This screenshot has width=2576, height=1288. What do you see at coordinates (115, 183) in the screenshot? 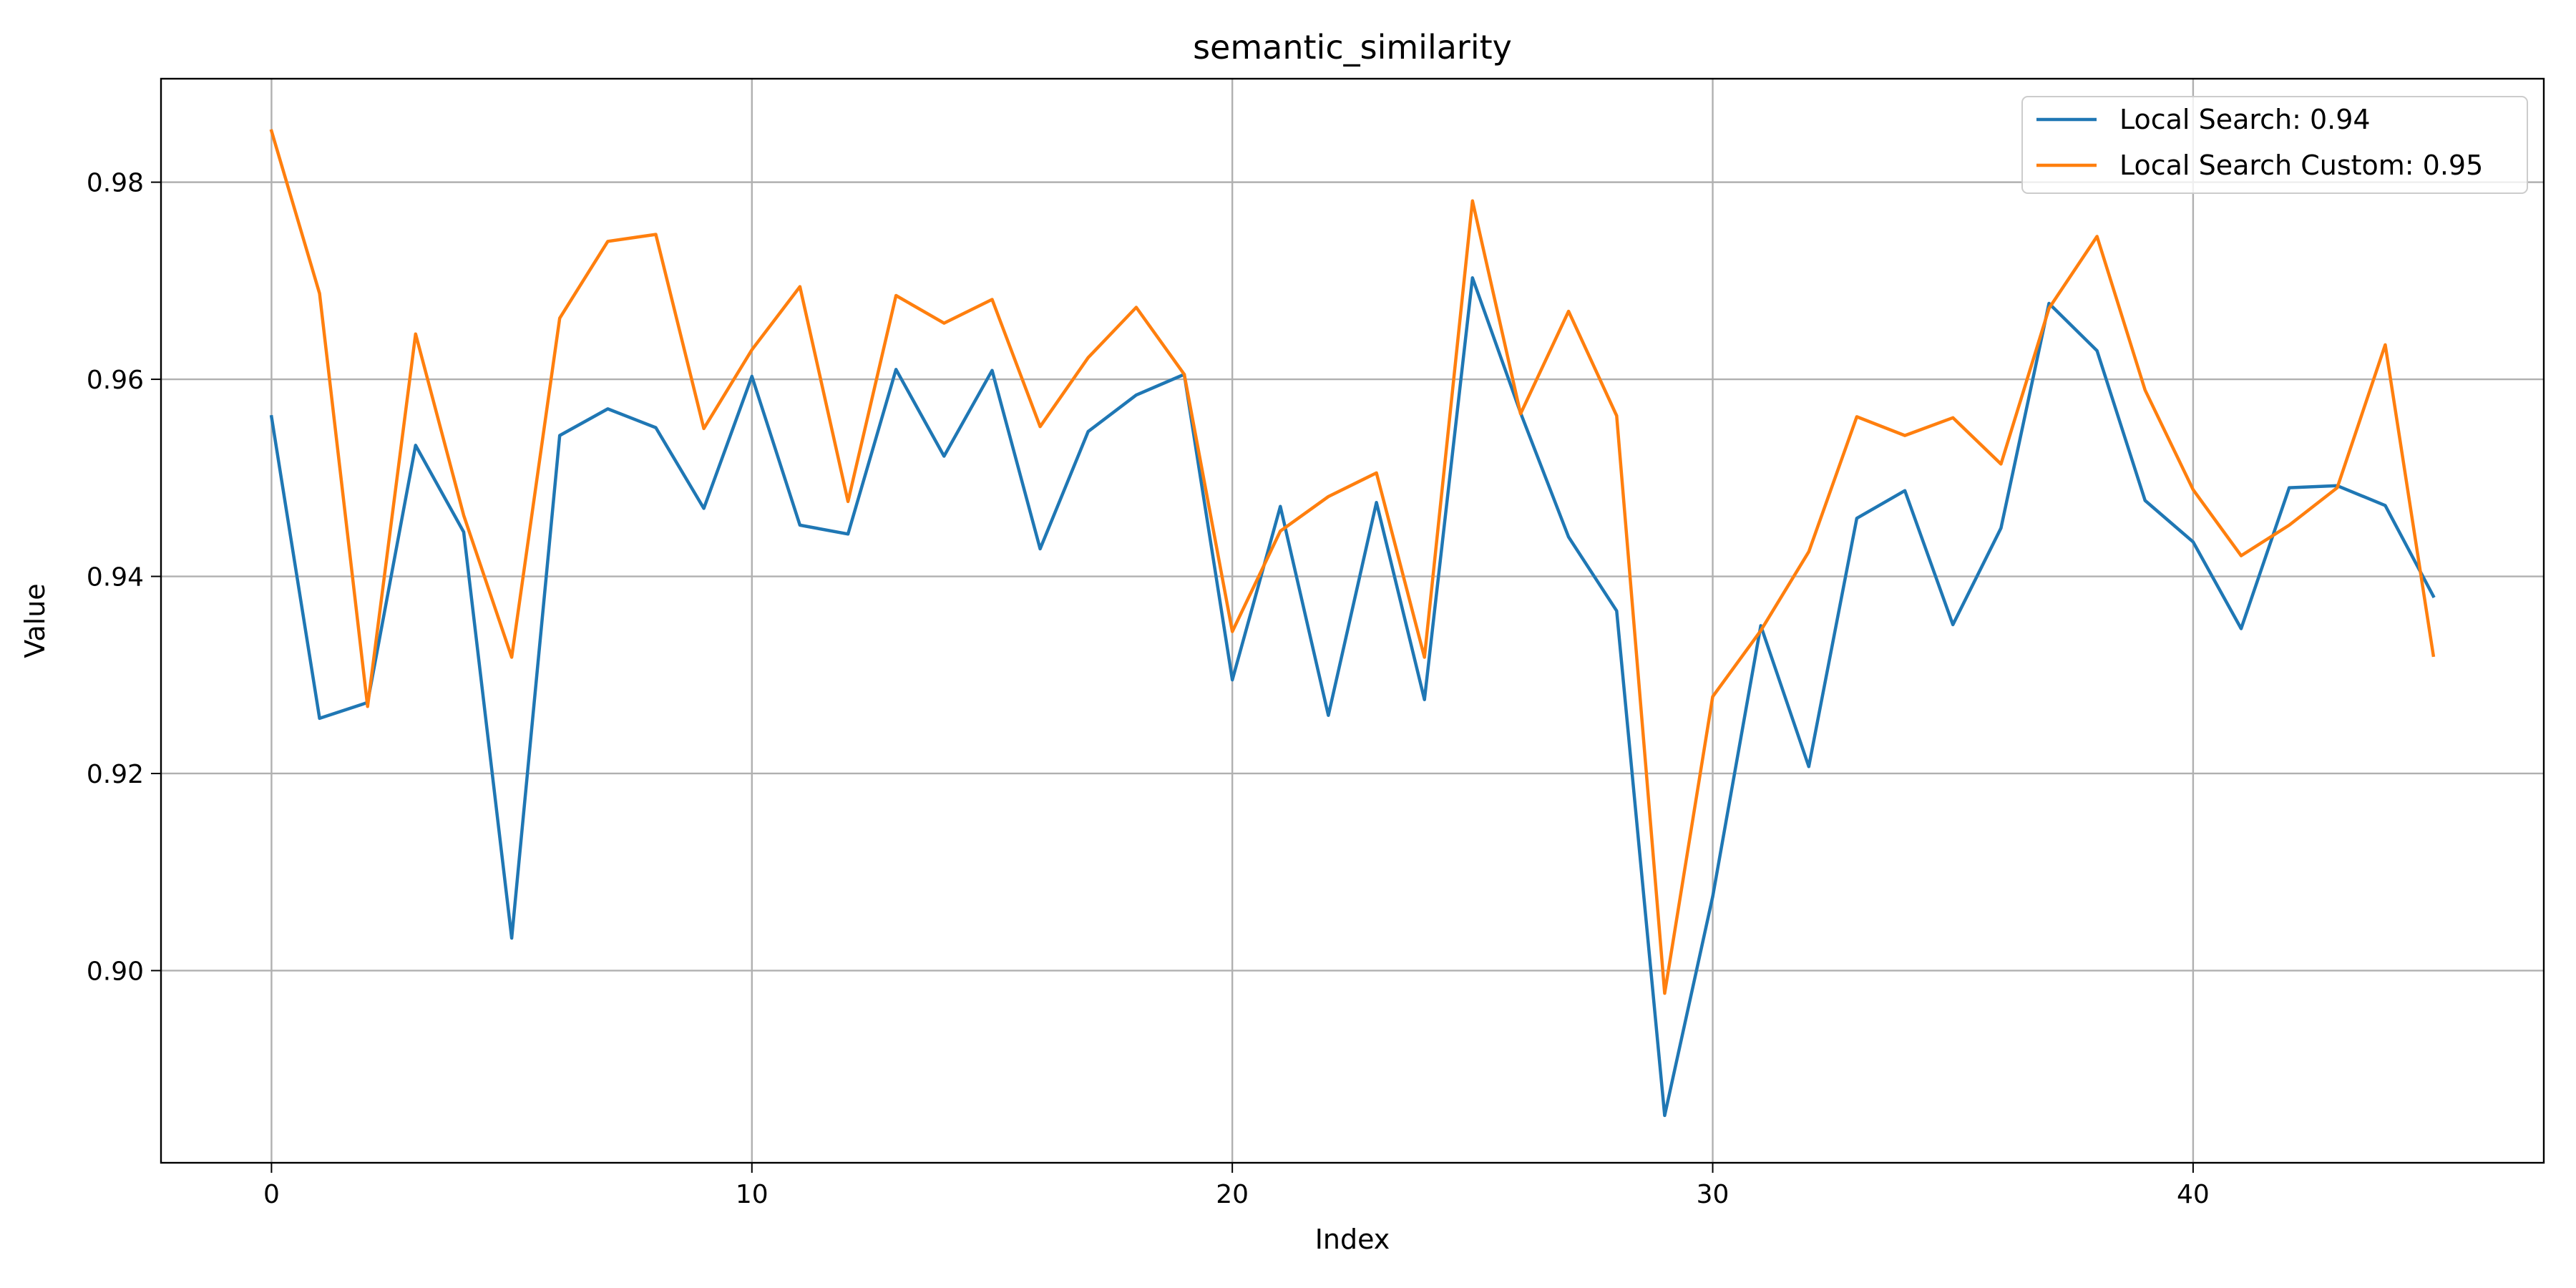
I see `y-tick-label: 0.98` at bounding box center [115, 183].